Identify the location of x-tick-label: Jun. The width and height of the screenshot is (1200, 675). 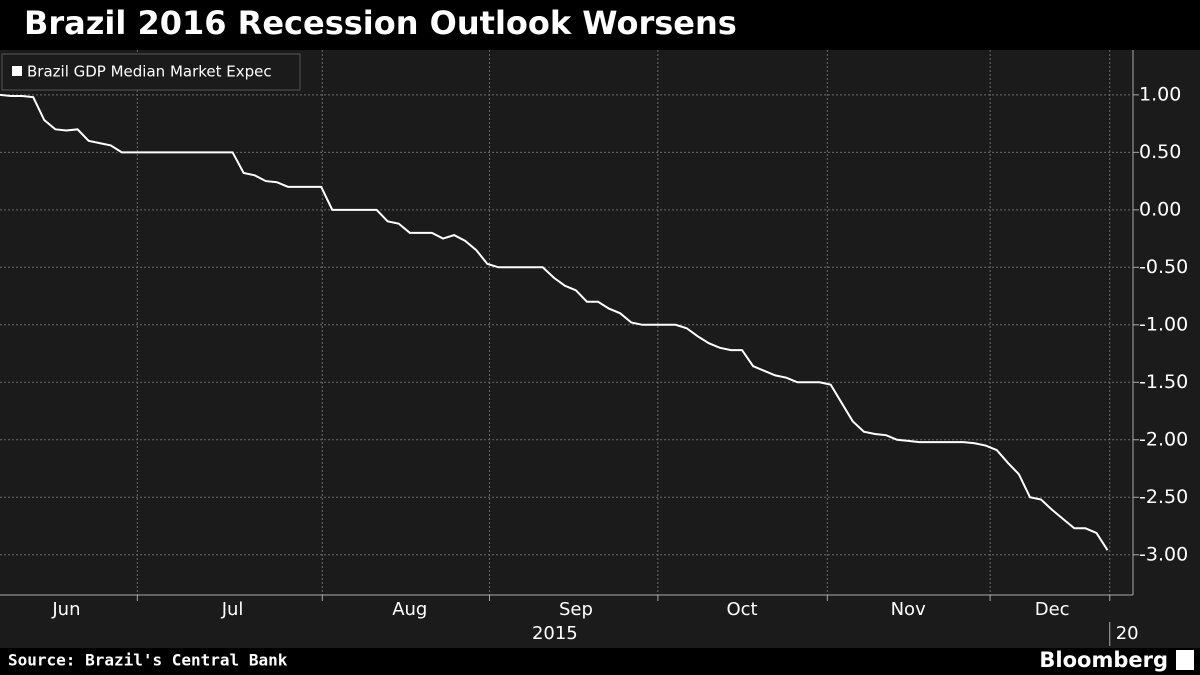
(65, 609).